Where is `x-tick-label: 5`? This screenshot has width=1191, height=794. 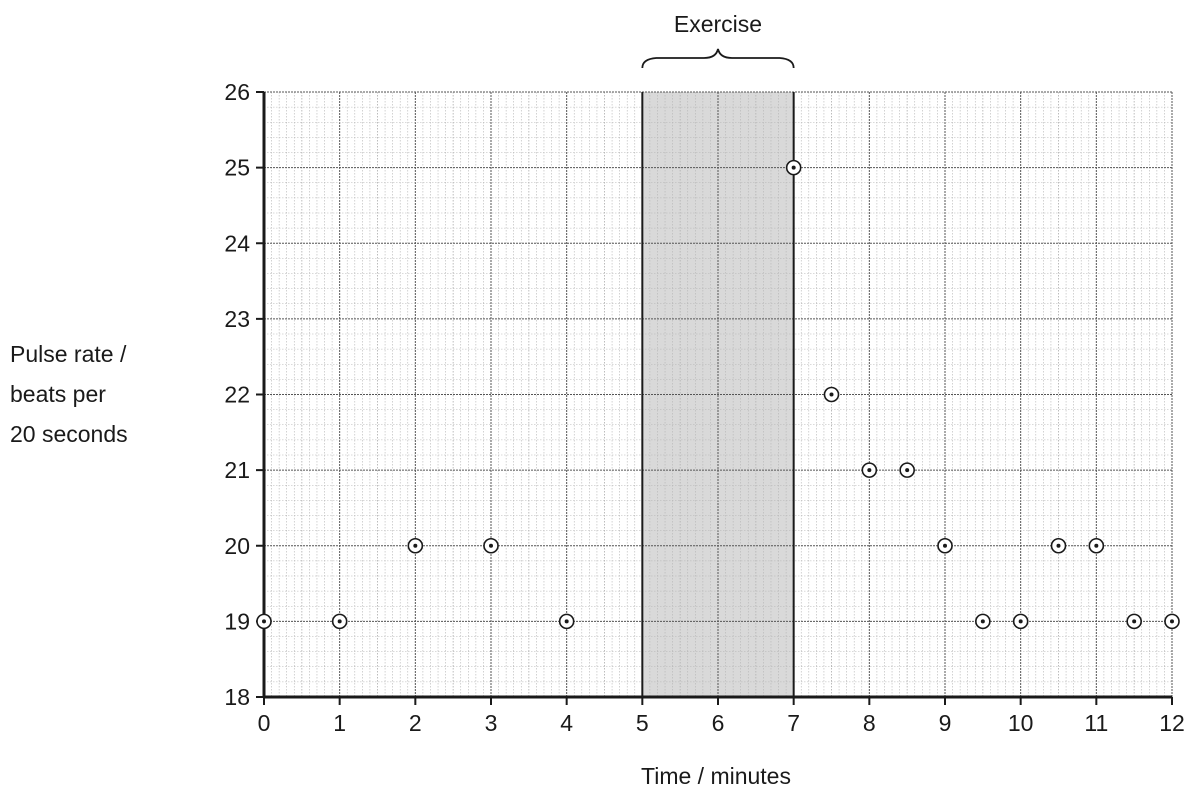
x-tick-label: 5 is located at coordinates (642, 723).